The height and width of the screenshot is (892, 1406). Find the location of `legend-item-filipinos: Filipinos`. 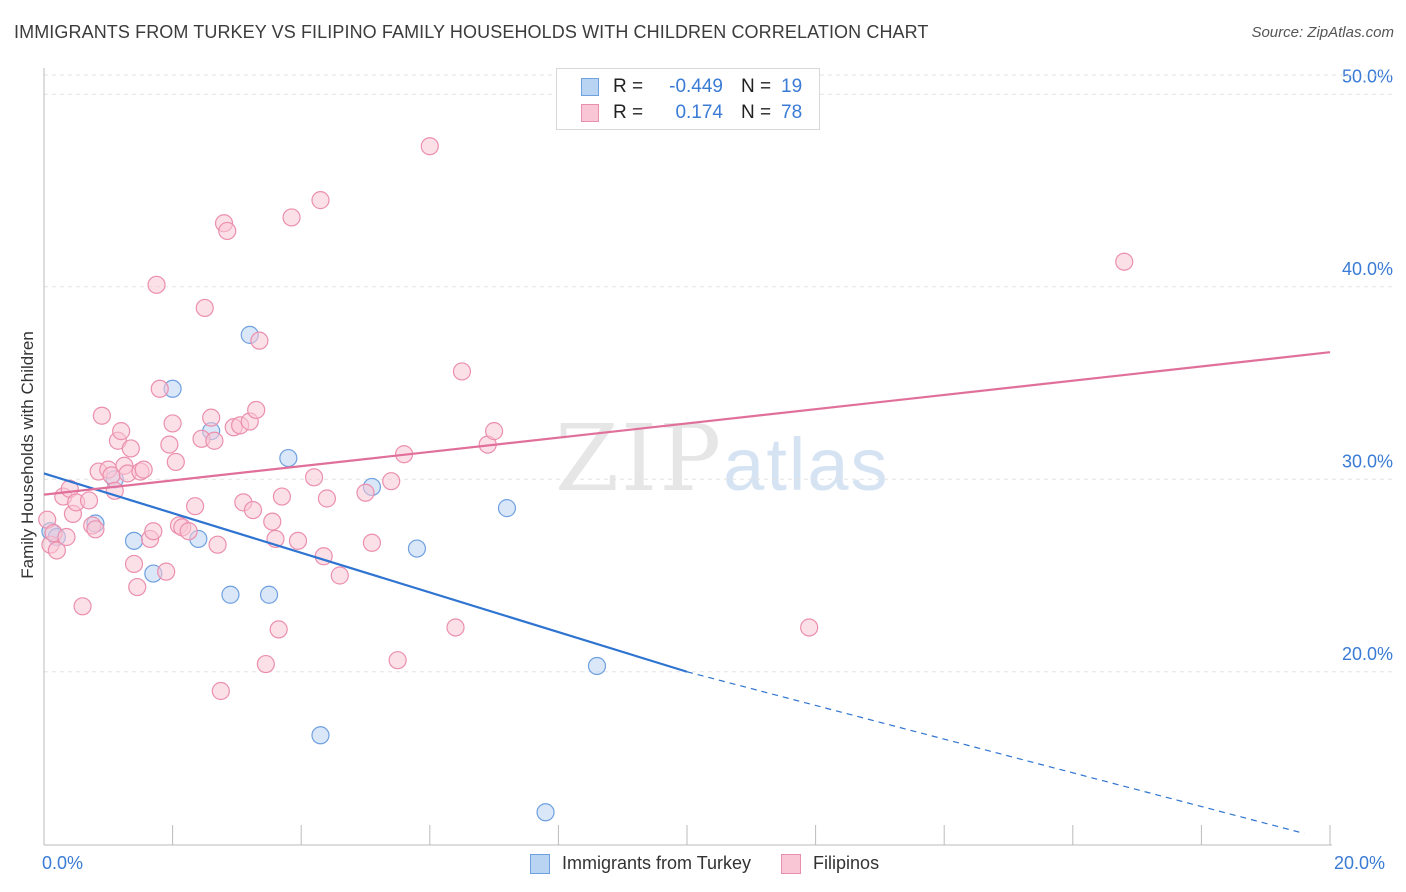

legend-item-filipinos: Filipinos is located at coordinates (830, 863).